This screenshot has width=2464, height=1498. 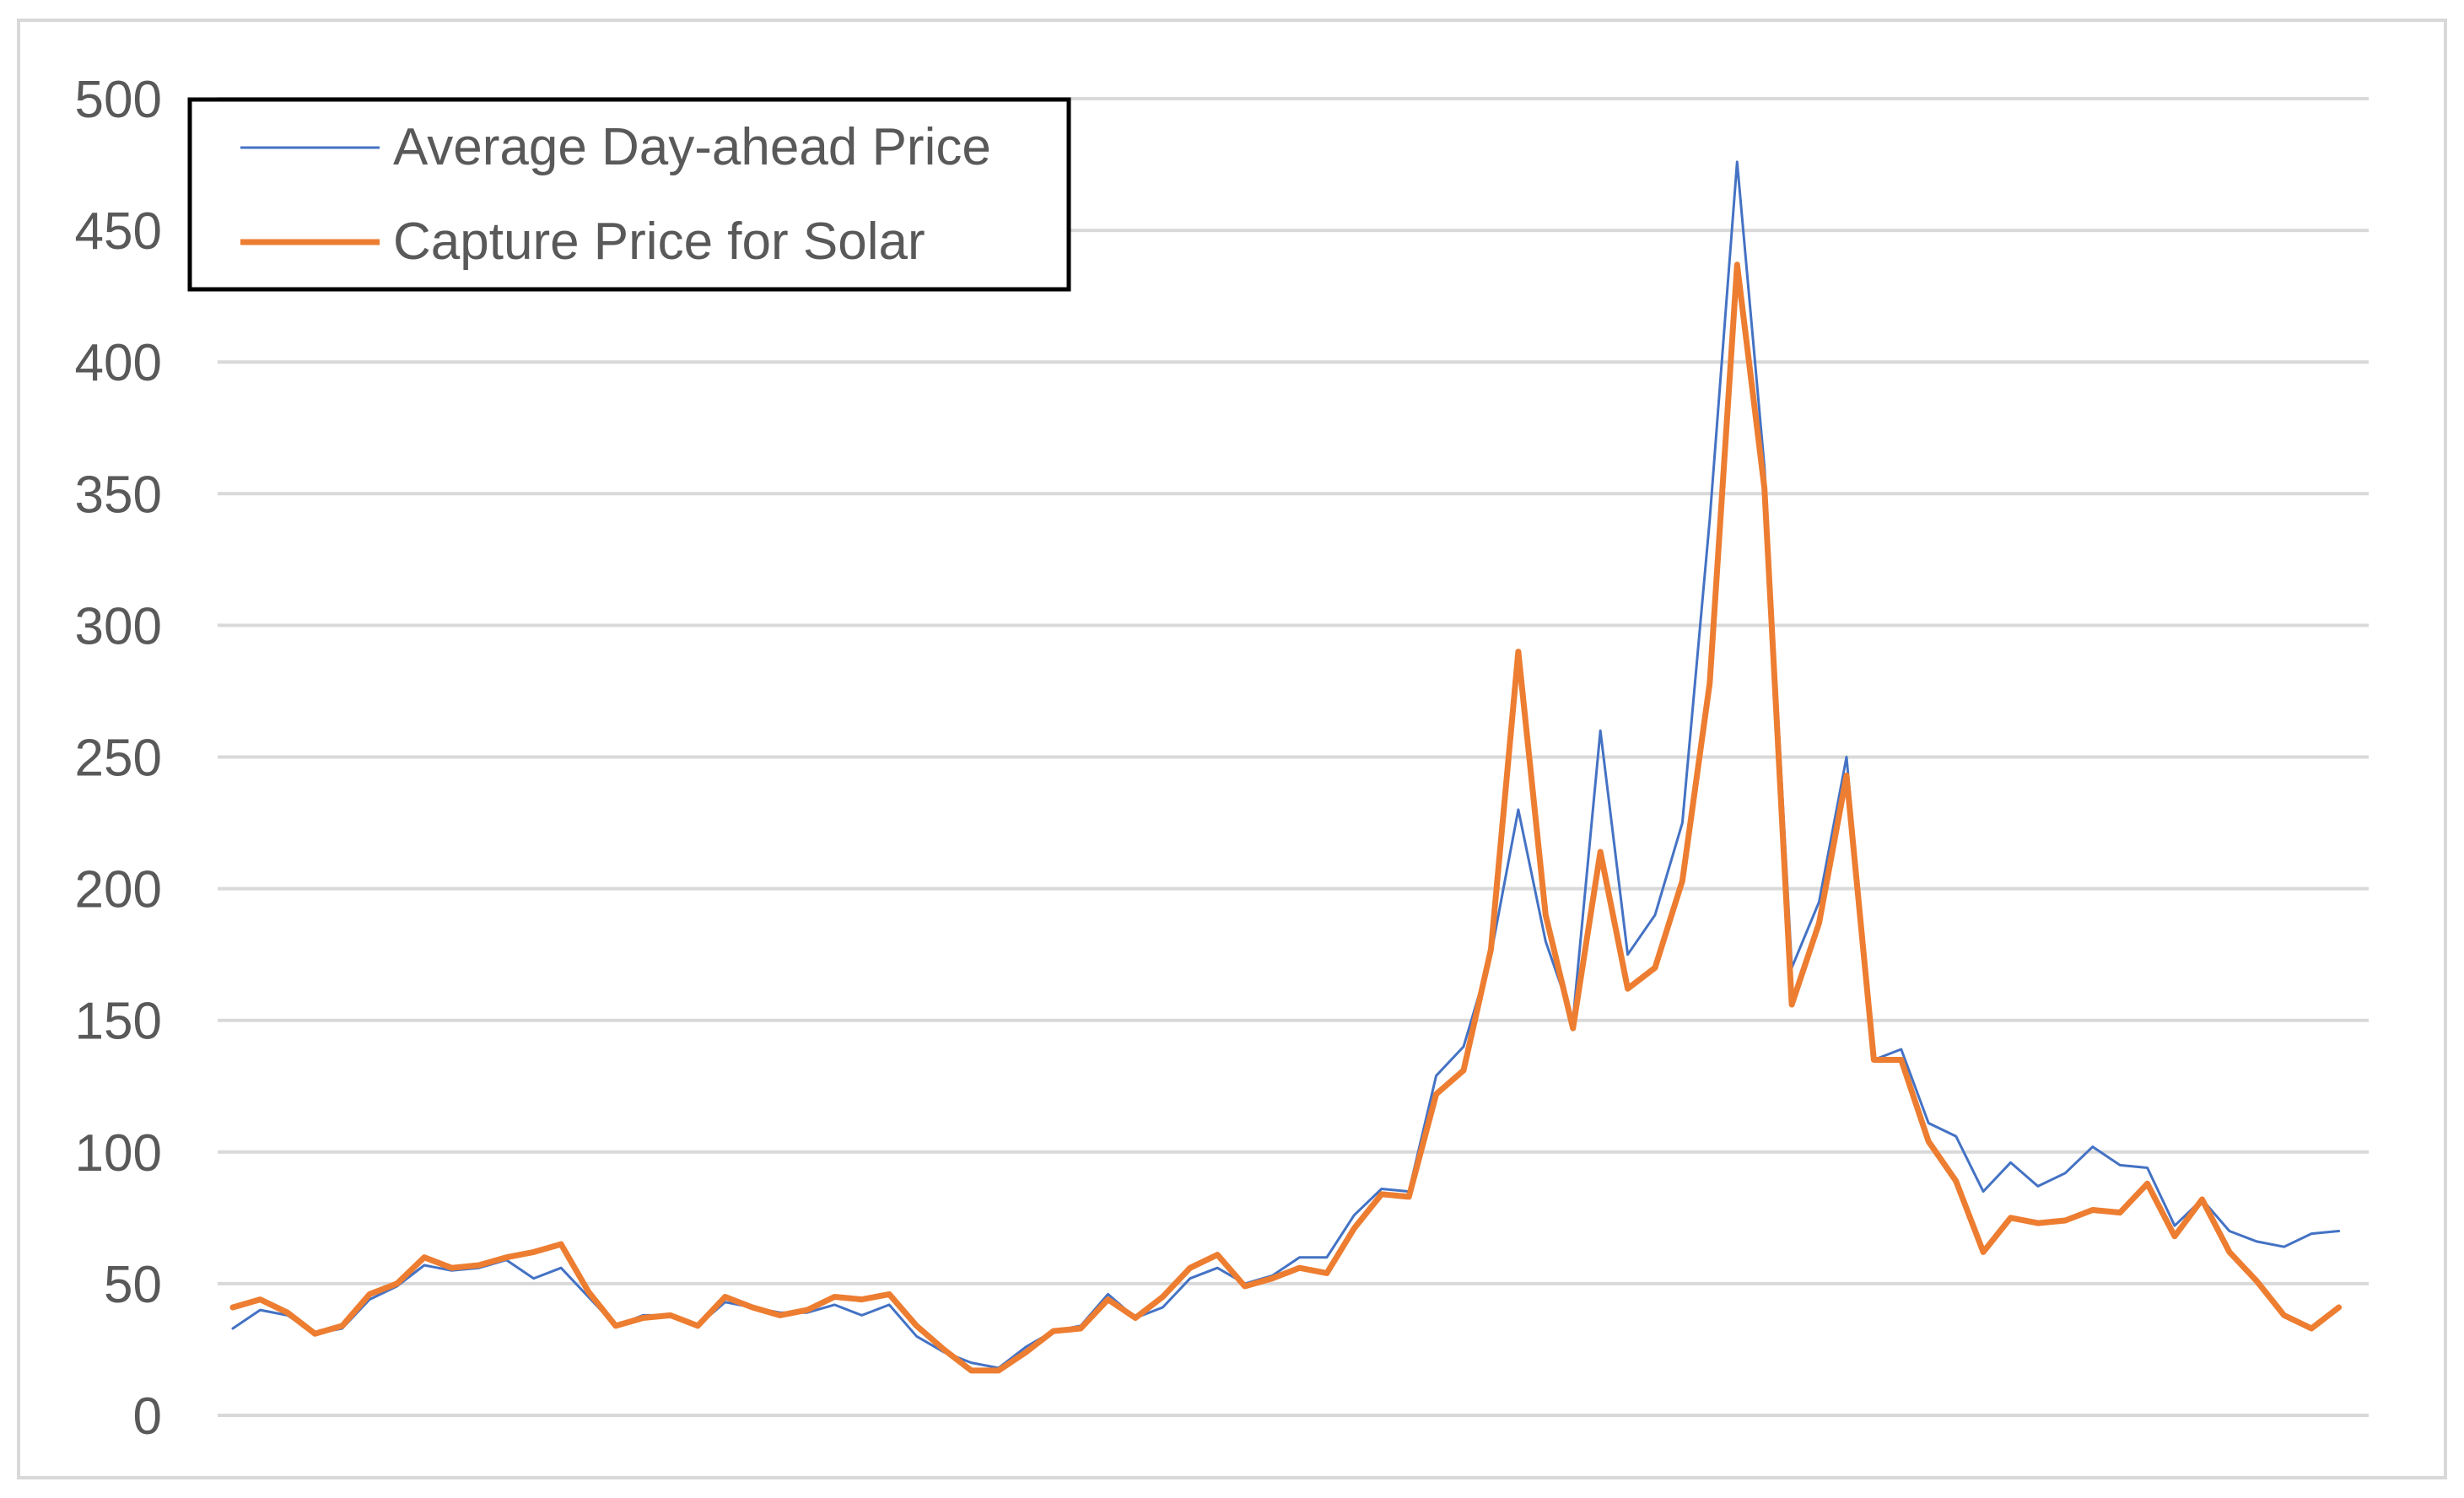 What do you see at coordinates (147, 1417) in the screenshot?
I see `y-tick-label: 0` at bounding box center [147, 1417].